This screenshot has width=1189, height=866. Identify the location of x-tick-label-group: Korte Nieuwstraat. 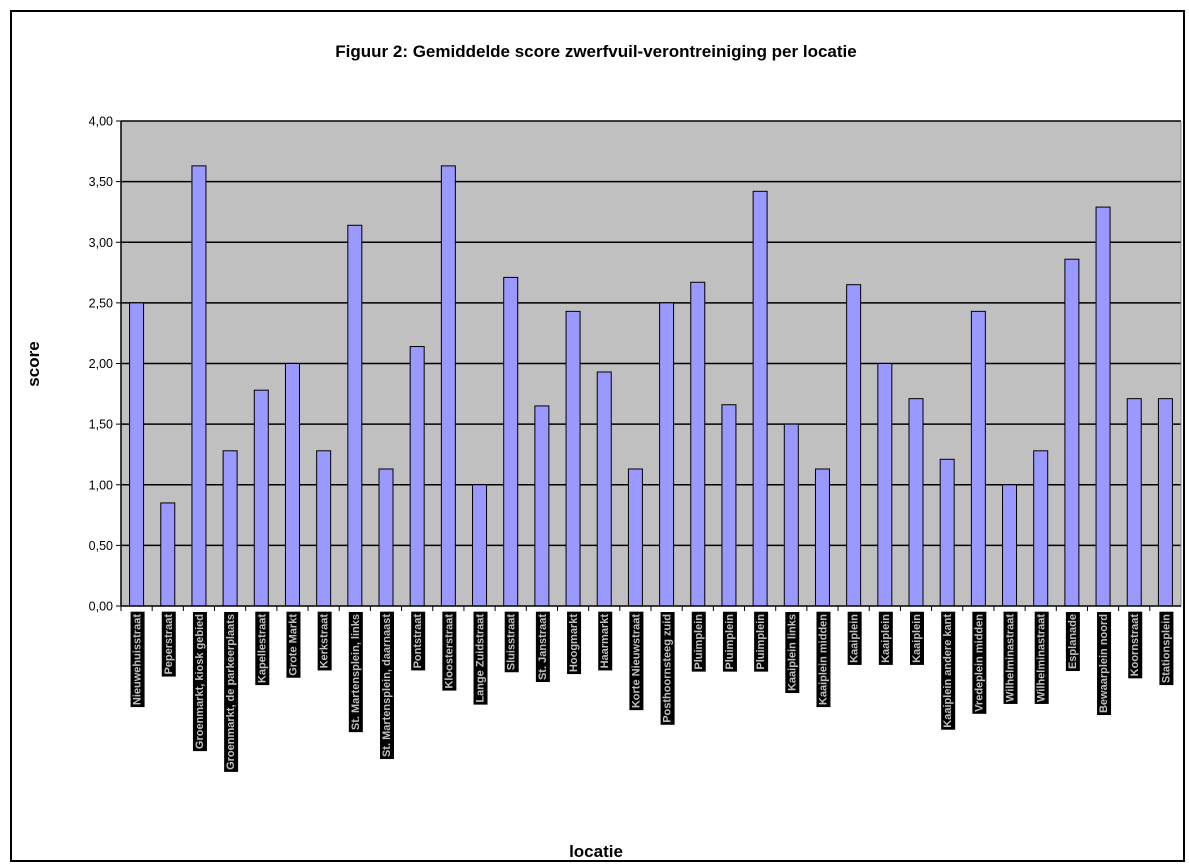
(636, 661).